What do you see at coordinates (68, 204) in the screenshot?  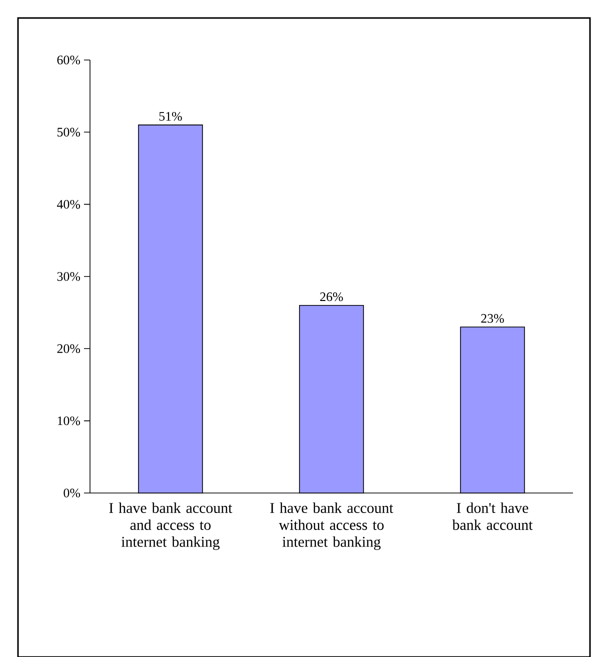 I see `y-tick-label: 40%` at bounding box center [68, 204].